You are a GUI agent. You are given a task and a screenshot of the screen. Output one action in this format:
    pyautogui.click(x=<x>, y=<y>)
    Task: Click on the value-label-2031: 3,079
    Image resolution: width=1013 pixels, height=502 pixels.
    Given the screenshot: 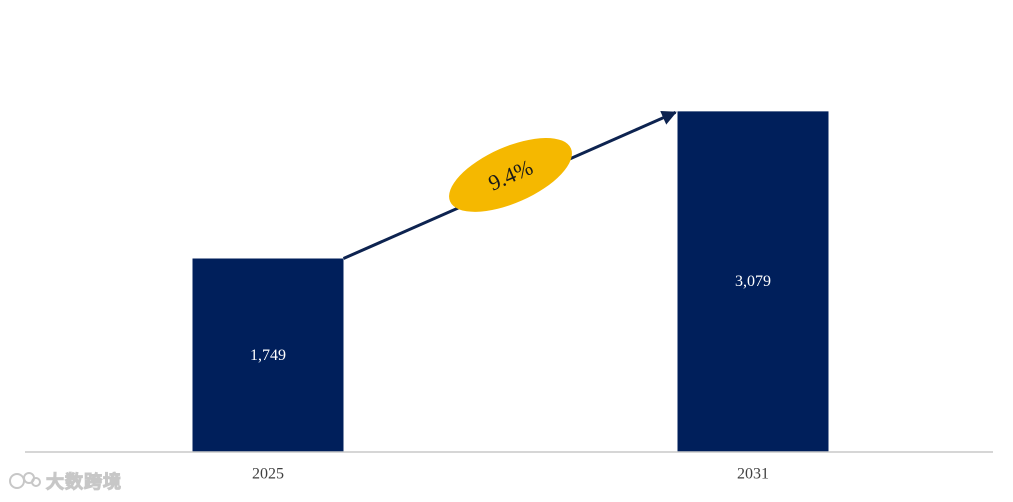 What is the action you would take?
    pyautogui.click(x=753, y=281)
    